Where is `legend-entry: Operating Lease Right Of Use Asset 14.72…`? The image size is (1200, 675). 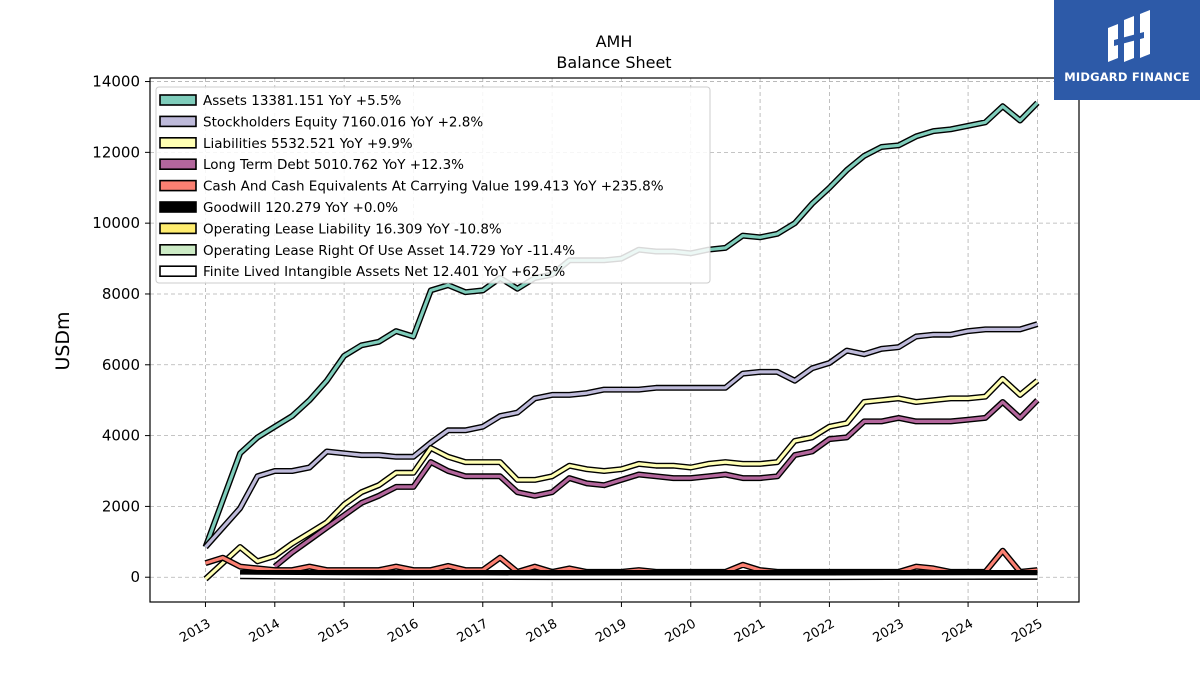
legend-entry: Operating Lease Right Of Use Asset 14.72… is located at coordinates (389, 251).